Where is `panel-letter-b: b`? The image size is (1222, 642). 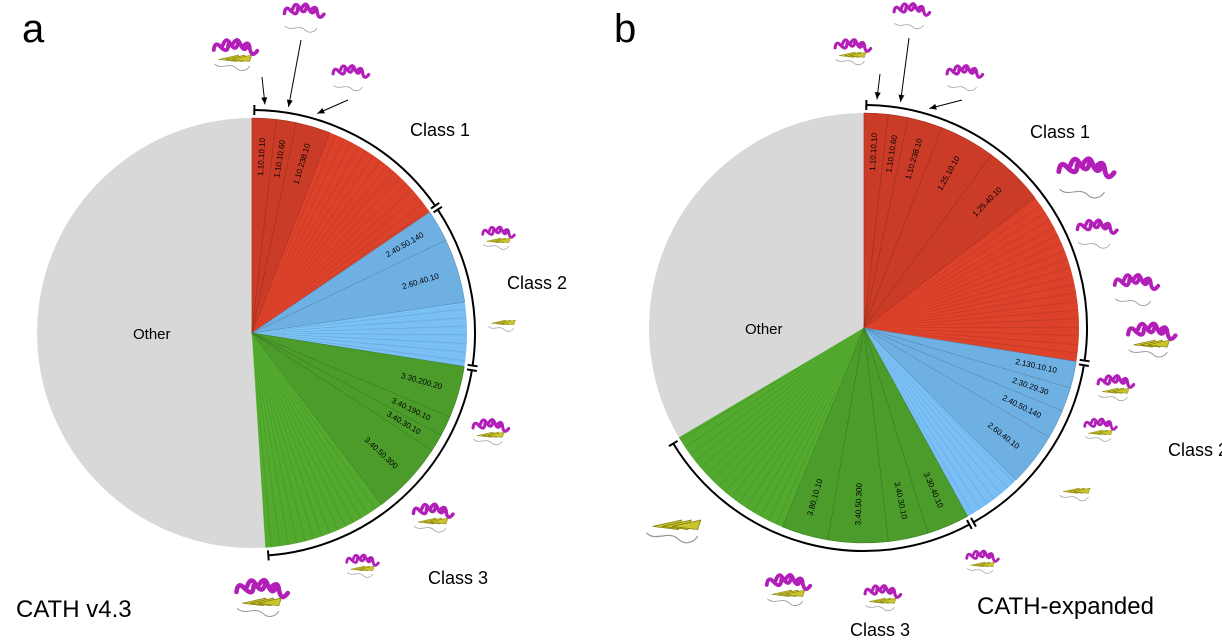
panel-letter-b: b is located at coordinates (625, 29).